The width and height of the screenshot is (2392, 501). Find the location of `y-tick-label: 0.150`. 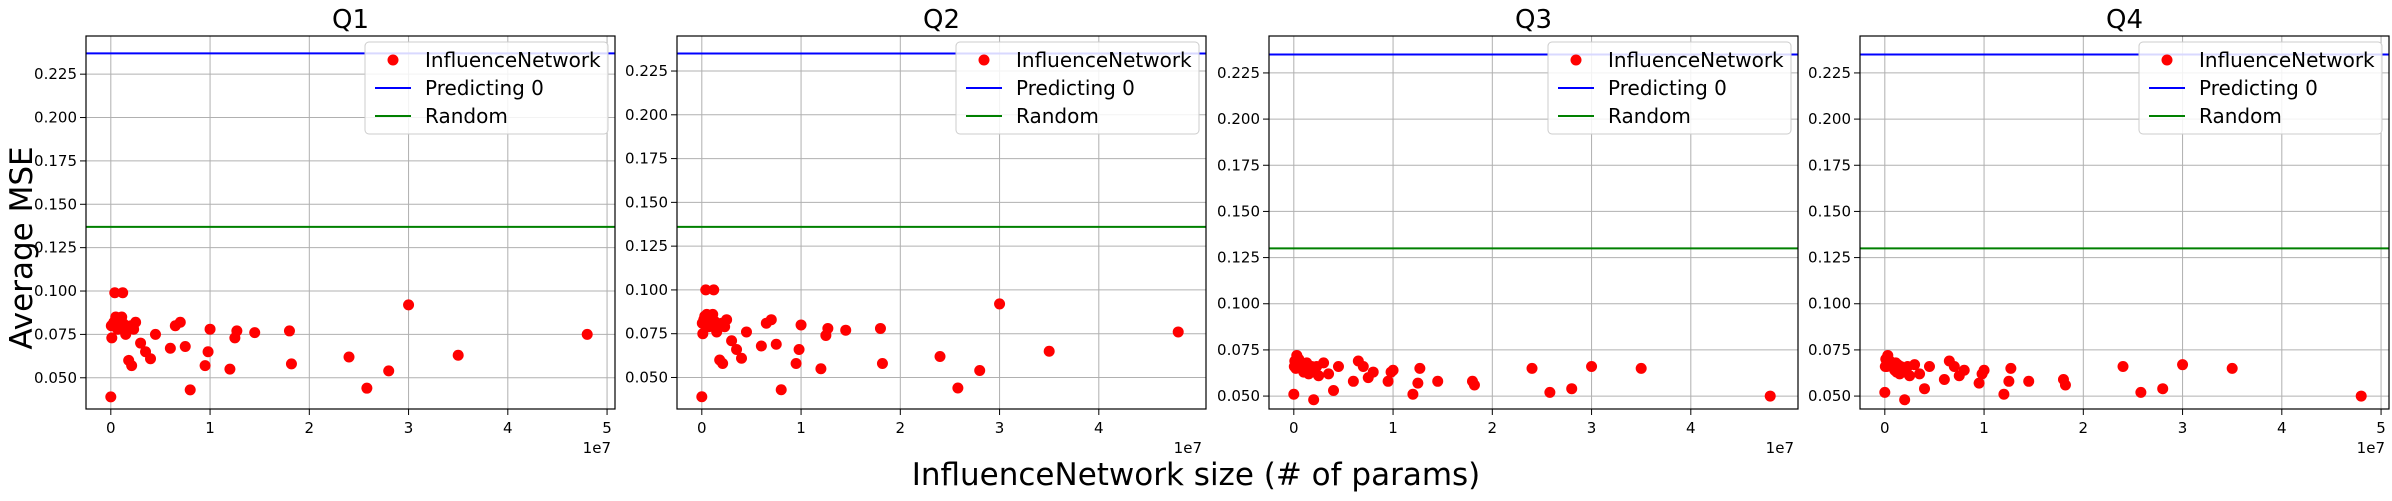

y-tick-label: 0.150 is located at coordinates (1238, 211).